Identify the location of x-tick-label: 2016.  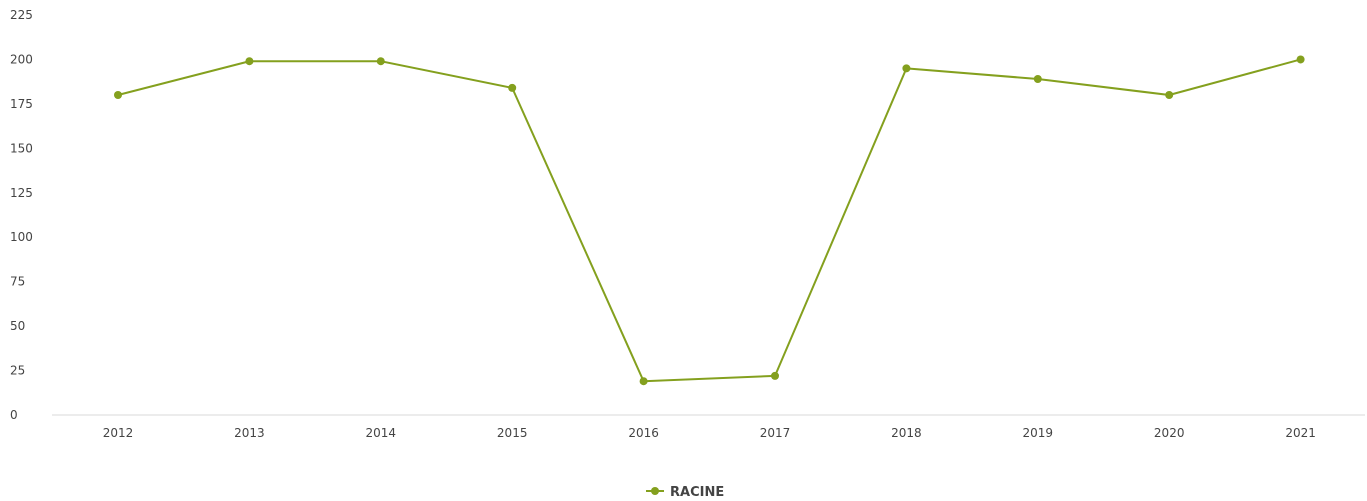
(643, 433).